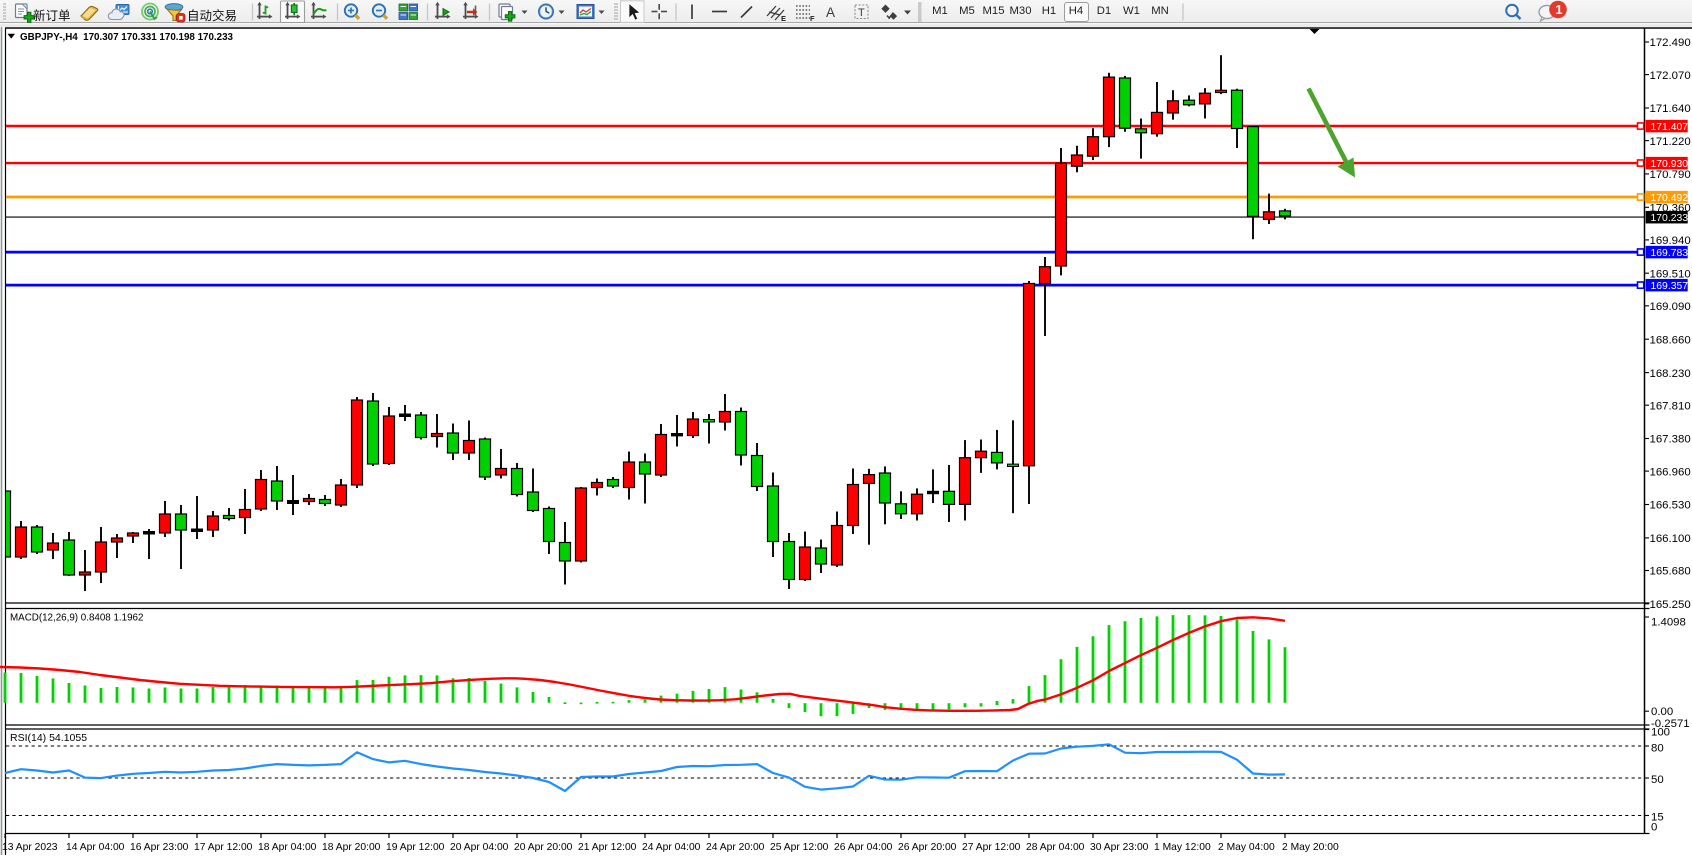  Describe the element at coordinates (1660, 733) in the screenshot. I see `svg-text: 100` at that location.